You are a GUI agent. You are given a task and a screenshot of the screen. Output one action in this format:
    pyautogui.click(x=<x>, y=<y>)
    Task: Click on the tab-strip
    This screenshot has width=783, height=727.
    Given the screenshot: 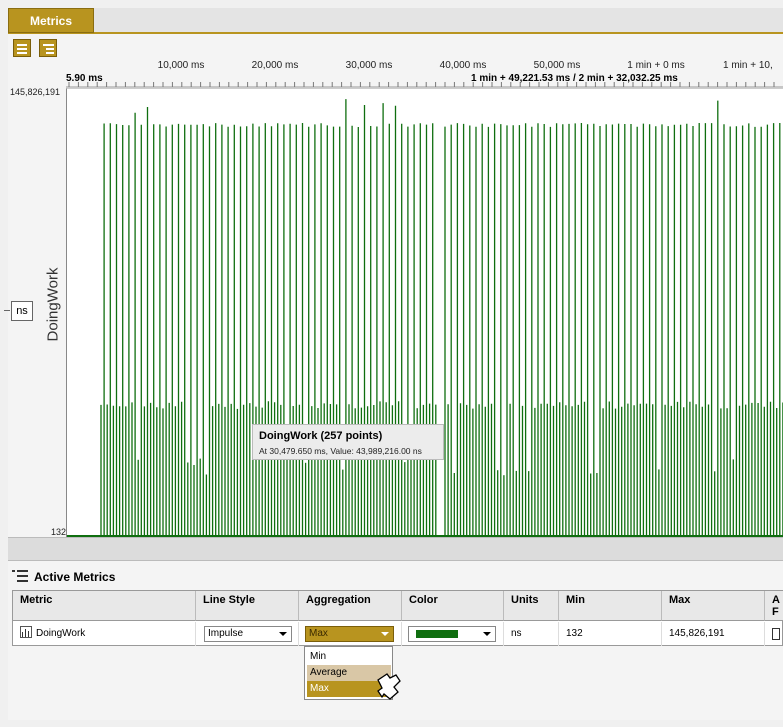 What is the action you would take?
    pyautogui.click(x=395, y=21)
    